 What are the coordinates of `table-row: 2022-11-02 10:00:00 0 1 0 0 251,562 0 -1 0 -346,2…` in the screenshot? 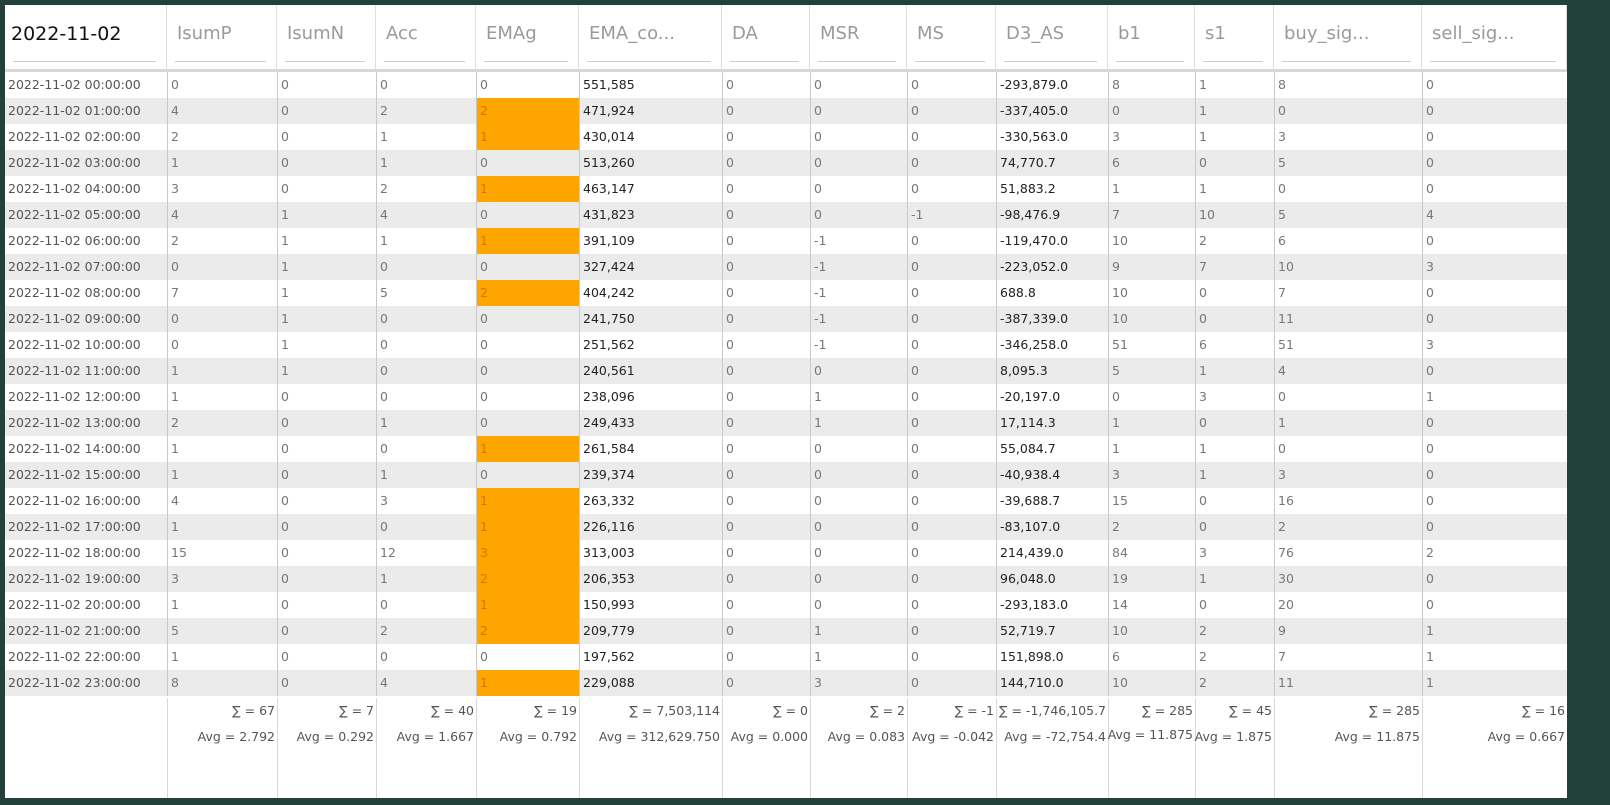 It's located at (786, 345).